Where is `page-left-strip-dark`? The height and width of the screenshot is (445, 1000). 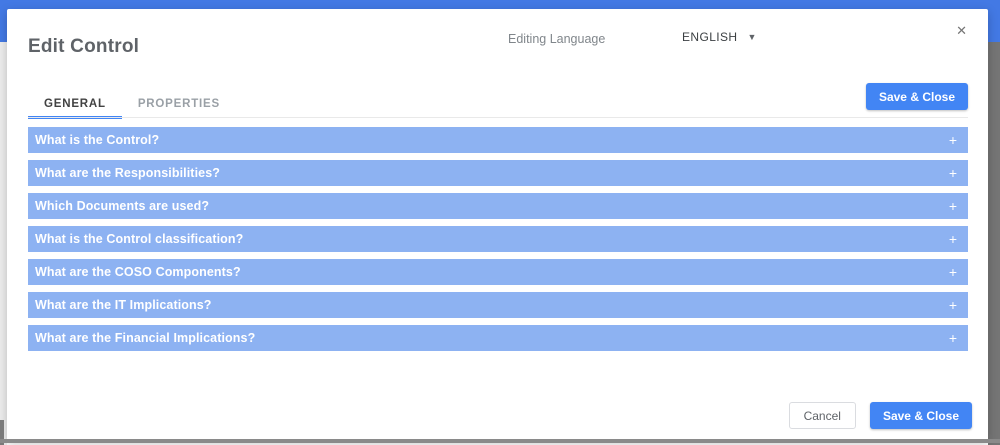 page-left-strip-dark is located at coordinates (2, 432).